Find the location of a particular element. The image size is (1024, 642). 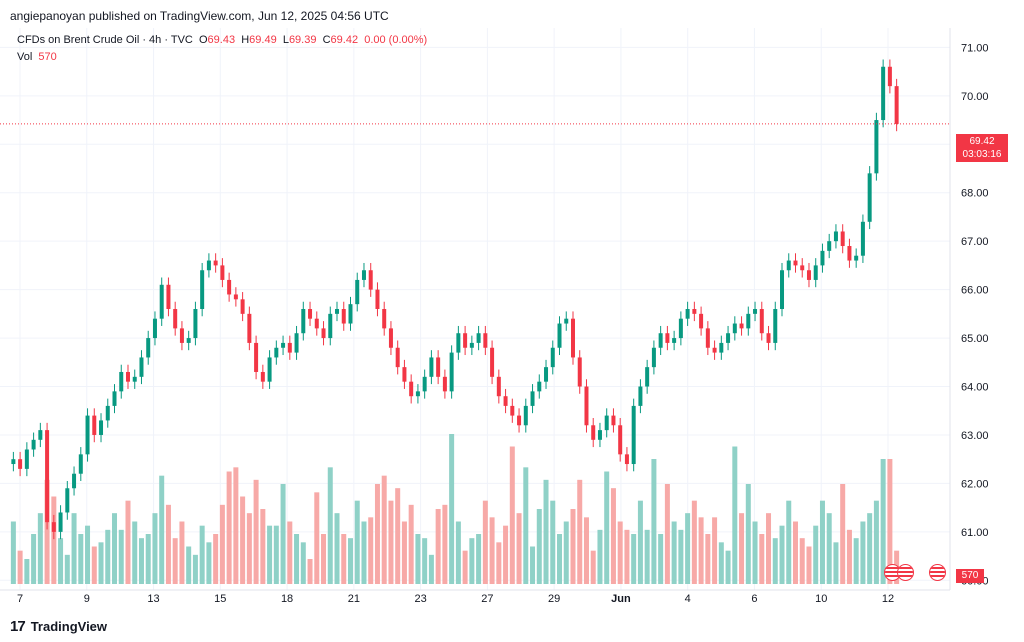

x-tick-label: 4 is located at coordinates (688, 599).